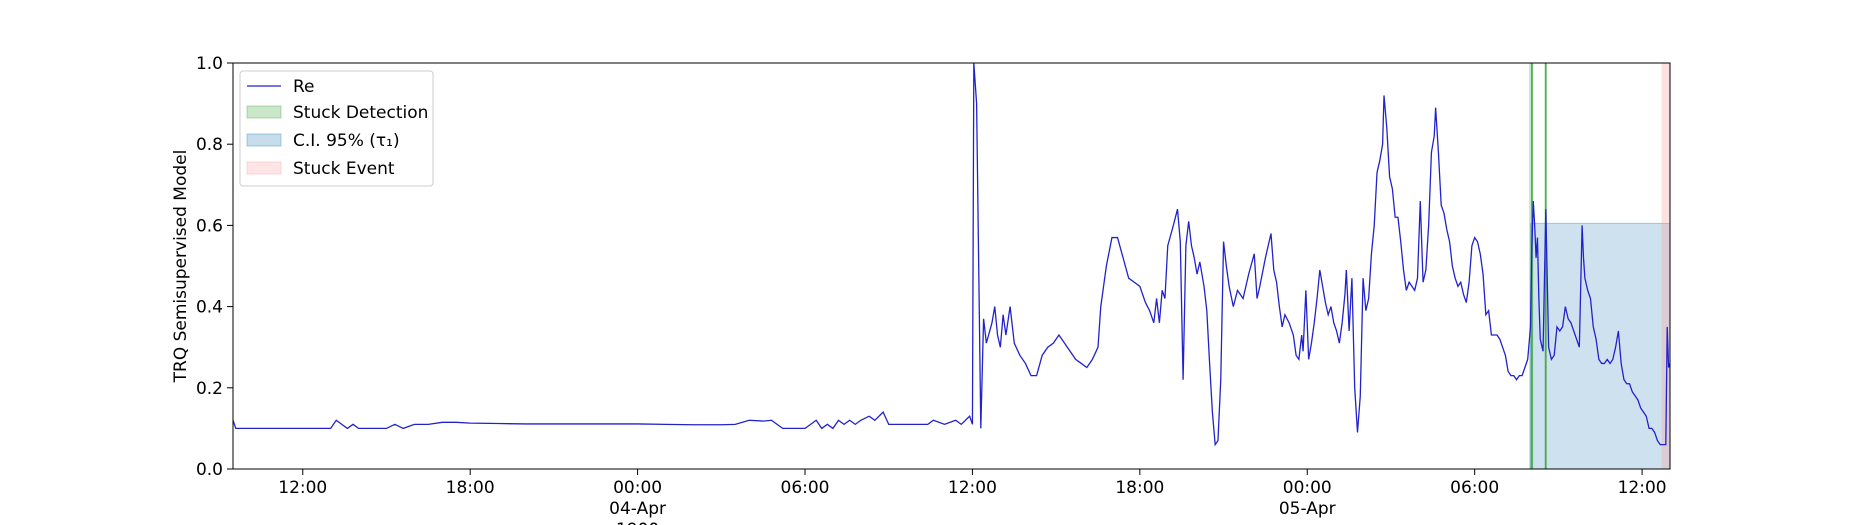  I want to click on x-tick-label-1: 18:00, so click(470, 488).